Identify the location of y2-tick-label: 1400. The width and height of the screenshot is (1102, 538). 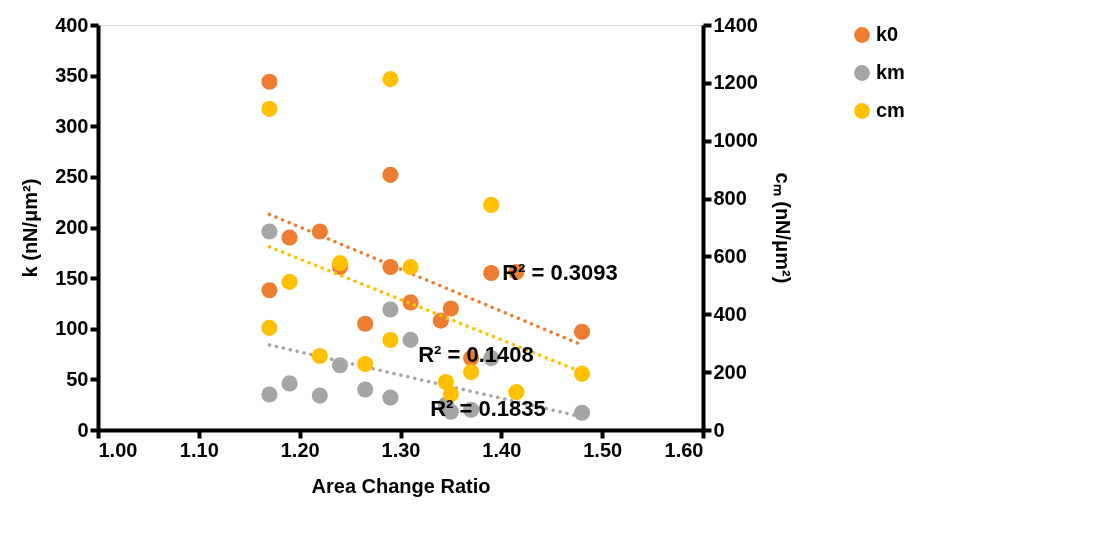
(735, 24).